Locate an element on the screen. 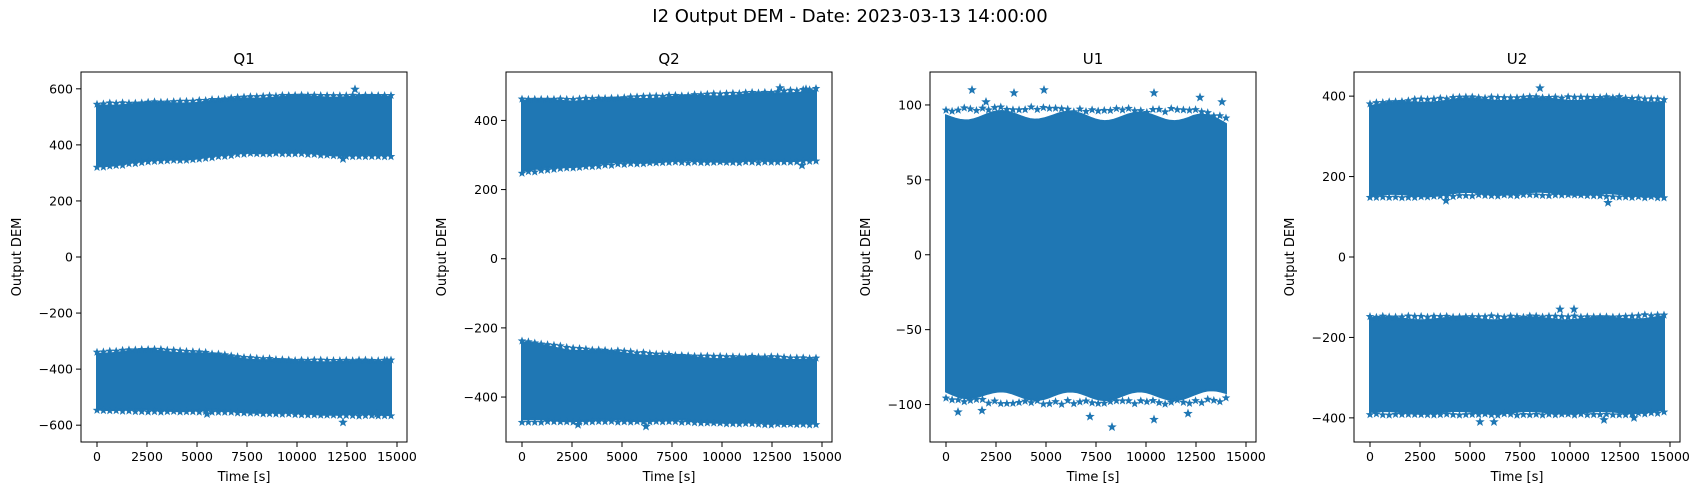 This screenshot has width=1700, height=500. y-tick-label: 200 is located at coordinates (61, 200).